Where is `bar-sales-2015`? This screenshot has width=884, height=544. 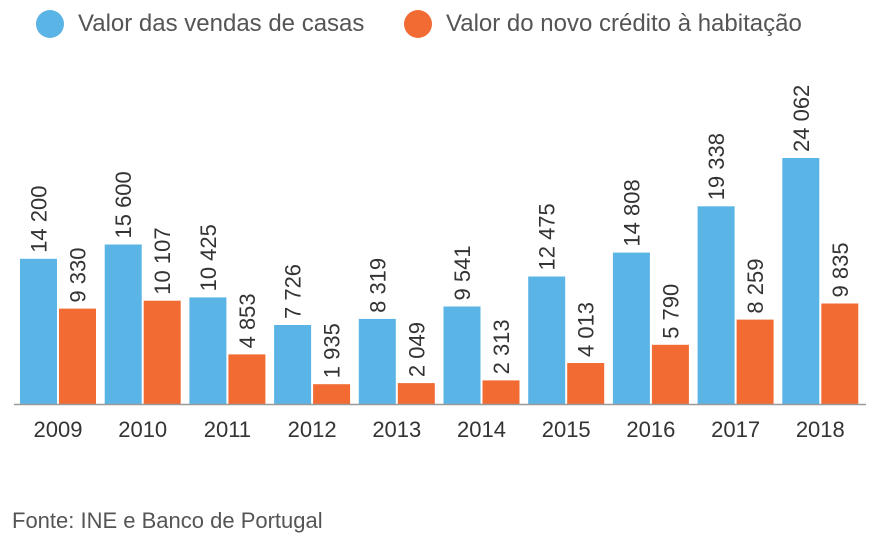 bar-sales-2015 is located at coordinates (547, 340).